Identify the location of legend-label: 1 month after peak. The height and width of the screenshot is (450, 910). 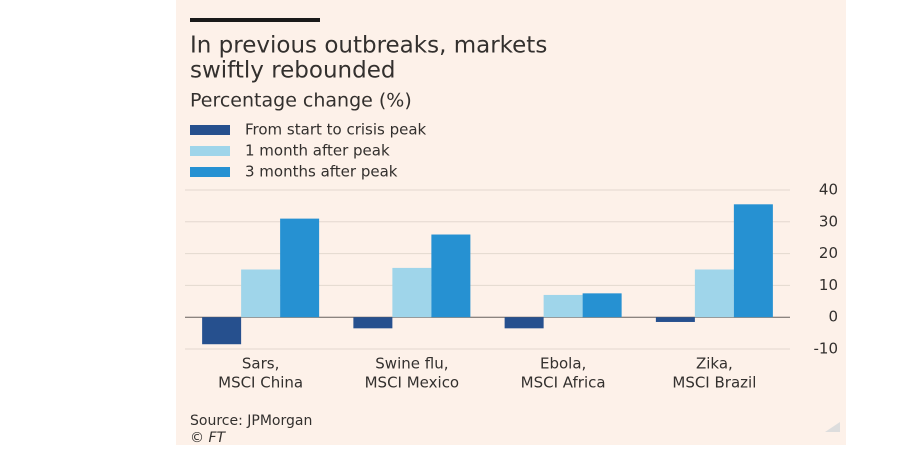
(317, 151).